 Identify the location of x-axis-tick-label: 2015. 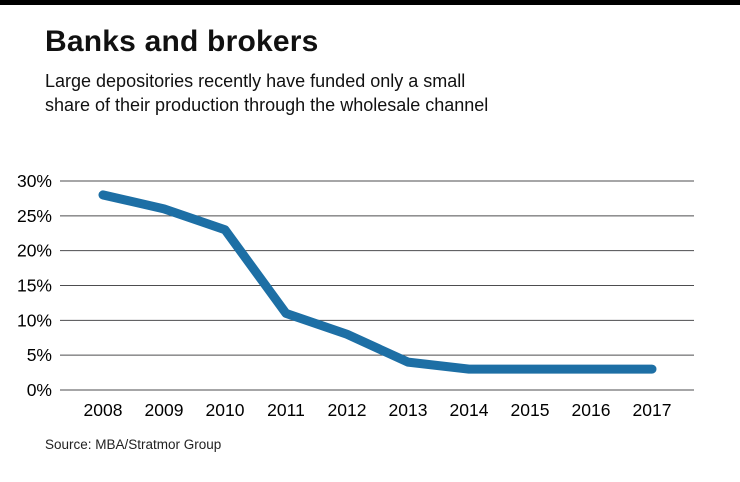
(530, 410).